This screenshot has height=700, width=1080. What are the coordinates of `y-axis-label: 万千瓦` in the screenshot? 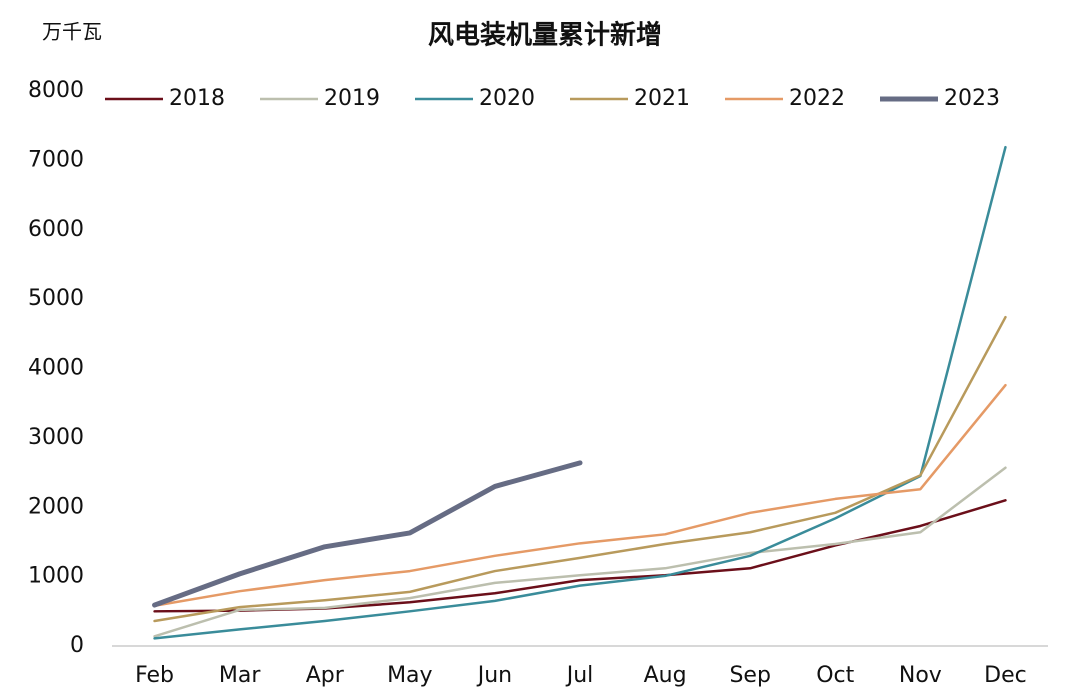 It's located at (72, 32).